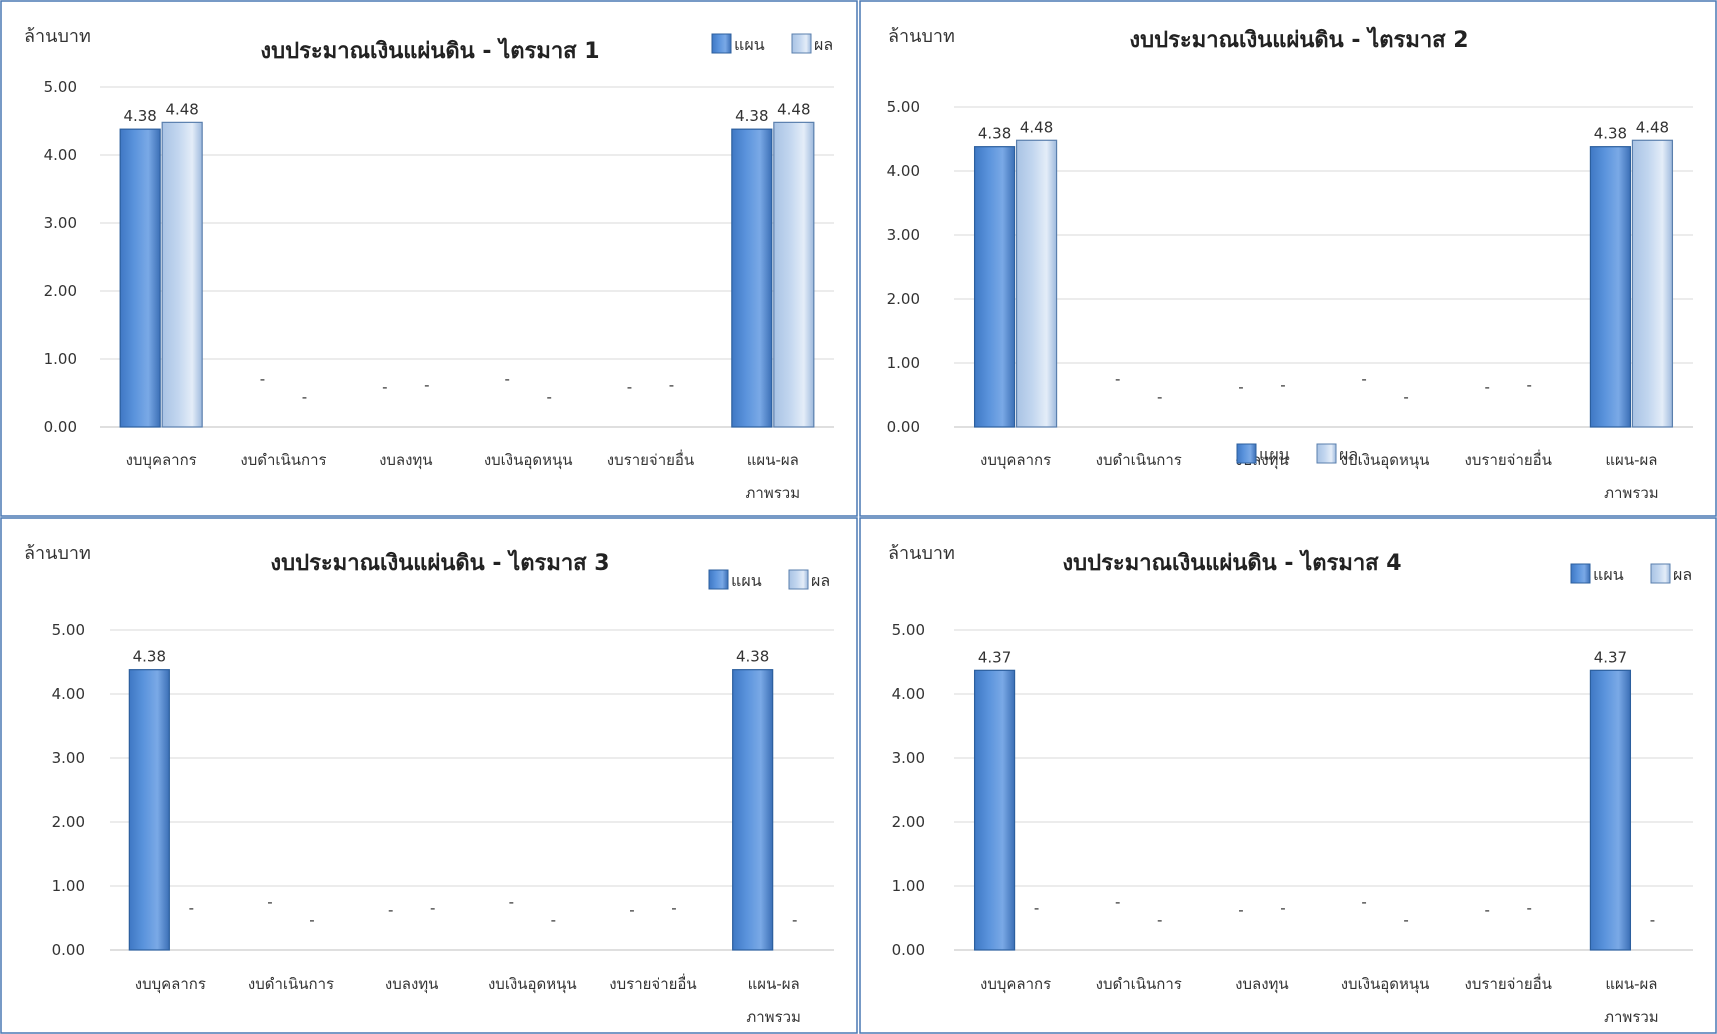 This screenshot has height=1034, width=1717. What do you see at coordinates (994, 657) in the screenshot?
I see `data-label: 4.37` at bounding box center [994, 657].